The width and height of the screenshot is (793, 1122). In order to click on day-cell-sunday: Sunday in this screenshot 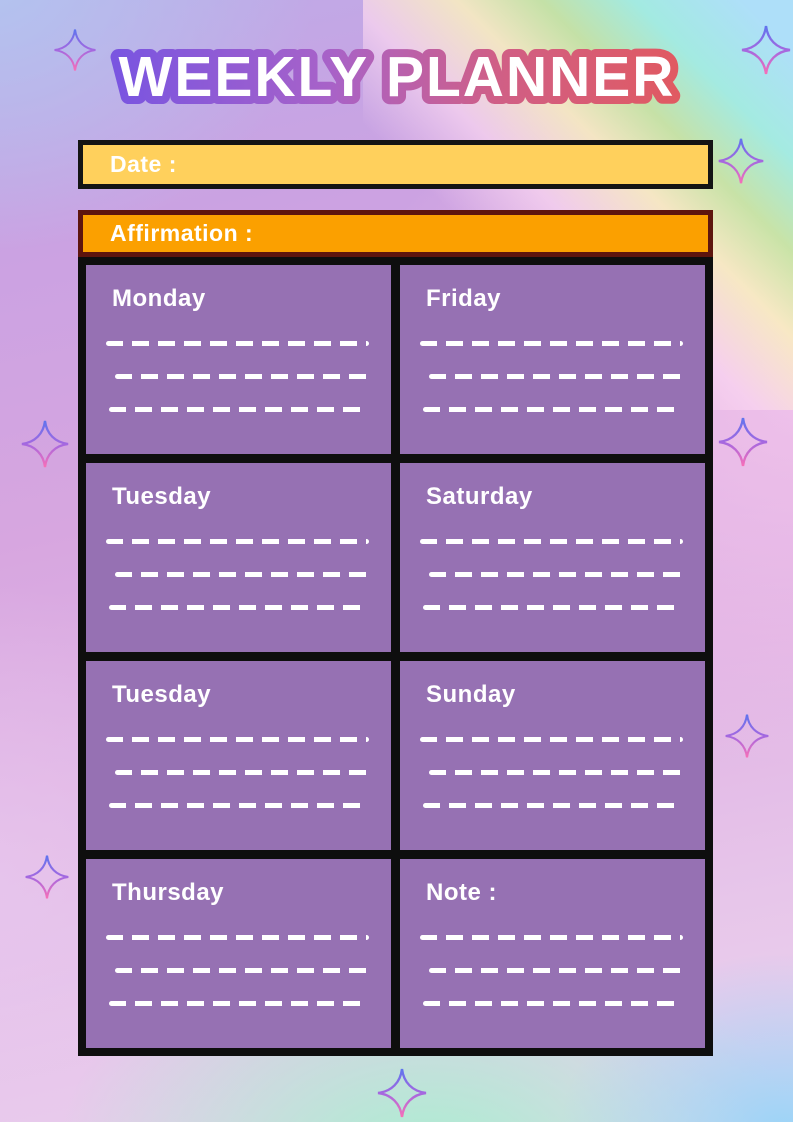, I will do `click(552, 755)`.